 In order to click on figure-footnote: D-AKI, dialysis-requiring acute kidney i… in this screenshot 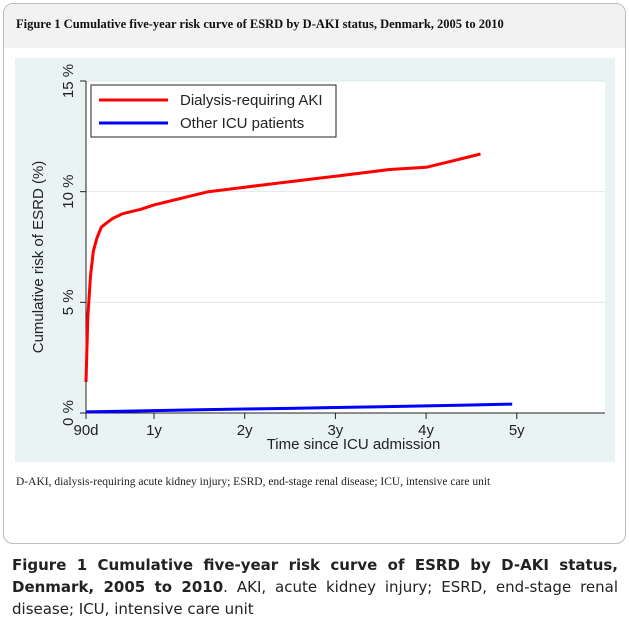, I will do `click(253, 482)`.